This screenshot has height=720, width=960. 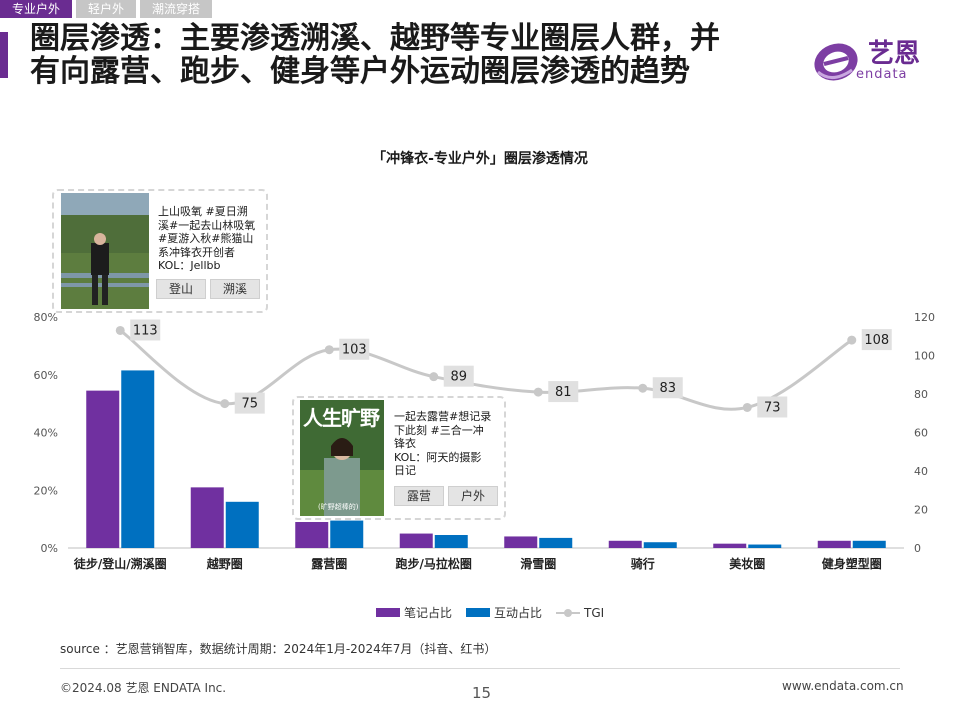 I want to click on x-tick-label: 骑行, so click(x=643, y=563).